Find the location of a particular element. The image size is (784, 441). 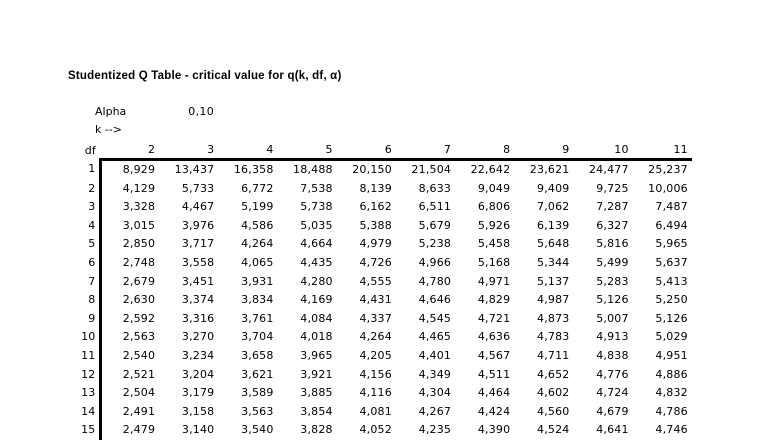

q-value-cell: 5,126 is located at coordinates (612, 300).